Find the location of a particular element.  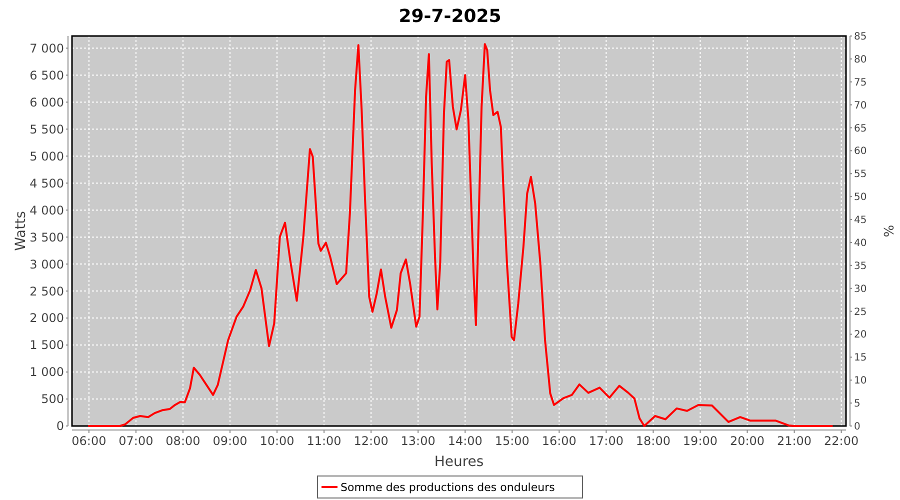

y-tick-label: 6 000 is located at coordinates (47, 102).